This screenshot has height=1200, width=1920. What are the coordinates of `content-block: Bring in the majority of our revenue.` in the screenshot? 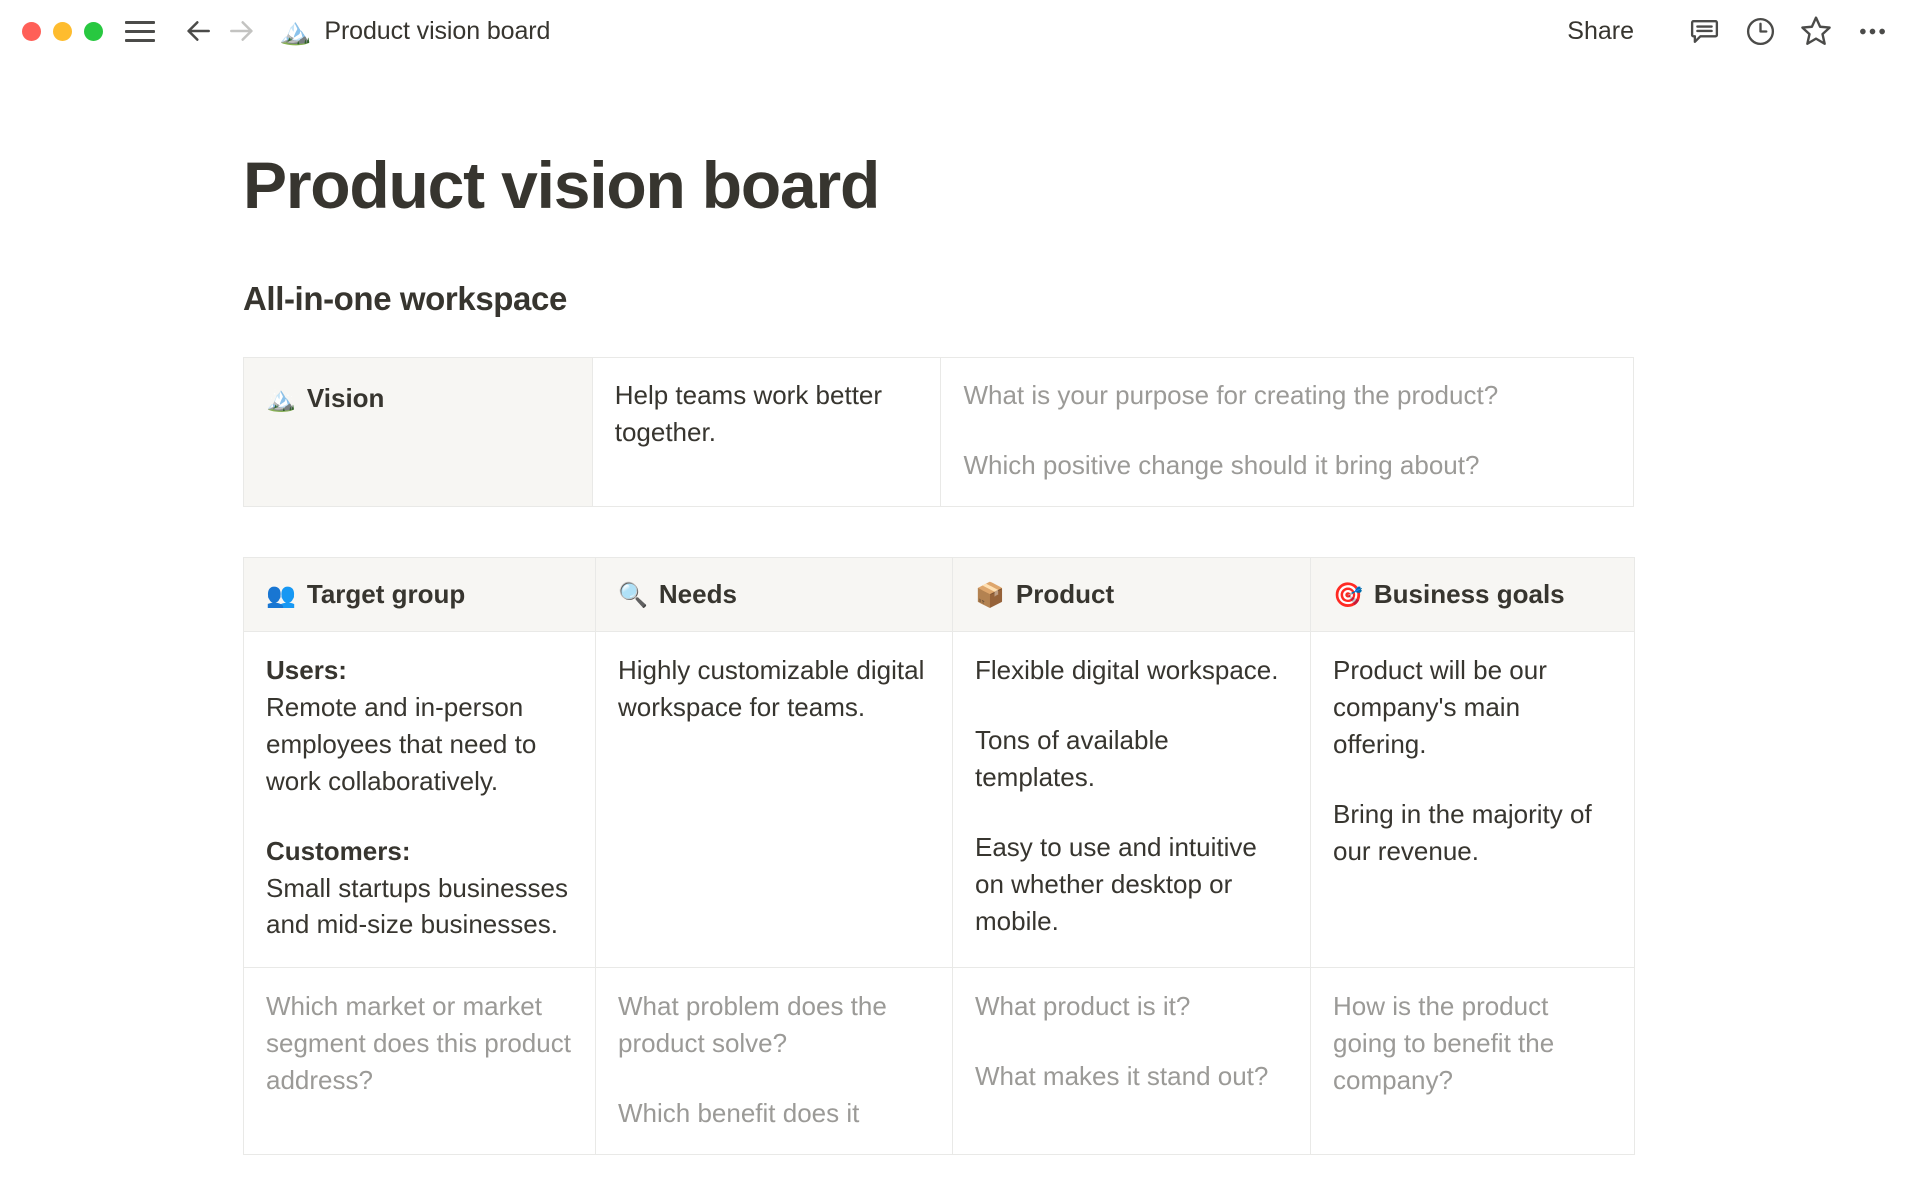 It's located at (1472, 833).